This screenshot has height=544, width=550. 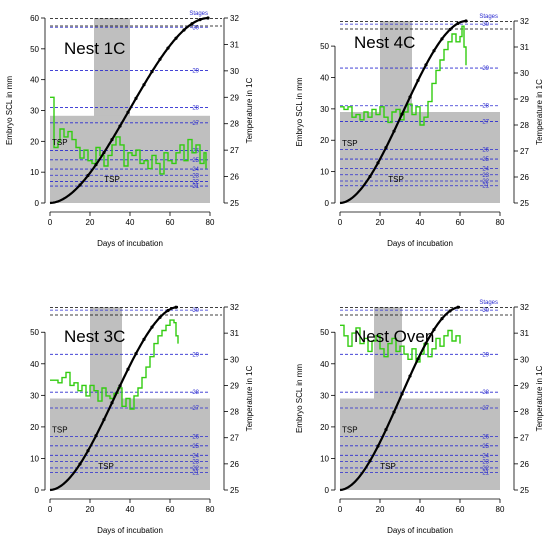 I want to click on x-tick-label: 80, so click(x=500, y=222).